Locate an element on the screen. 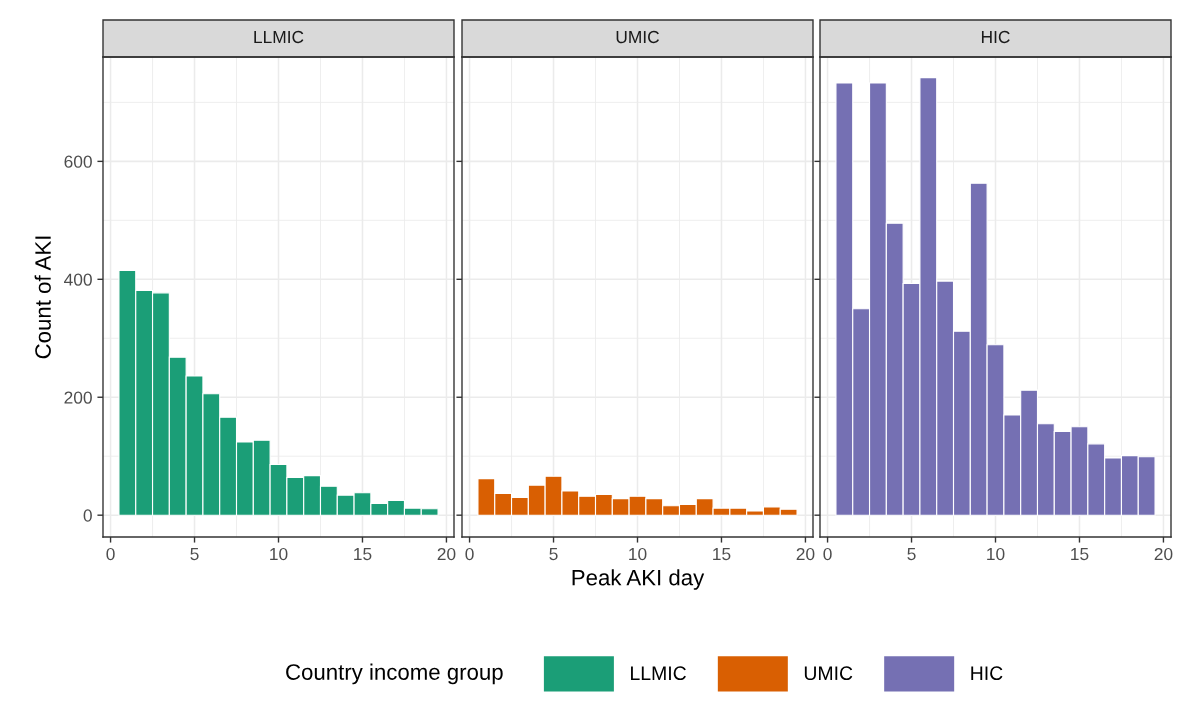  x-axis-title: Peak AKI day is located at coordinates (638, 579).